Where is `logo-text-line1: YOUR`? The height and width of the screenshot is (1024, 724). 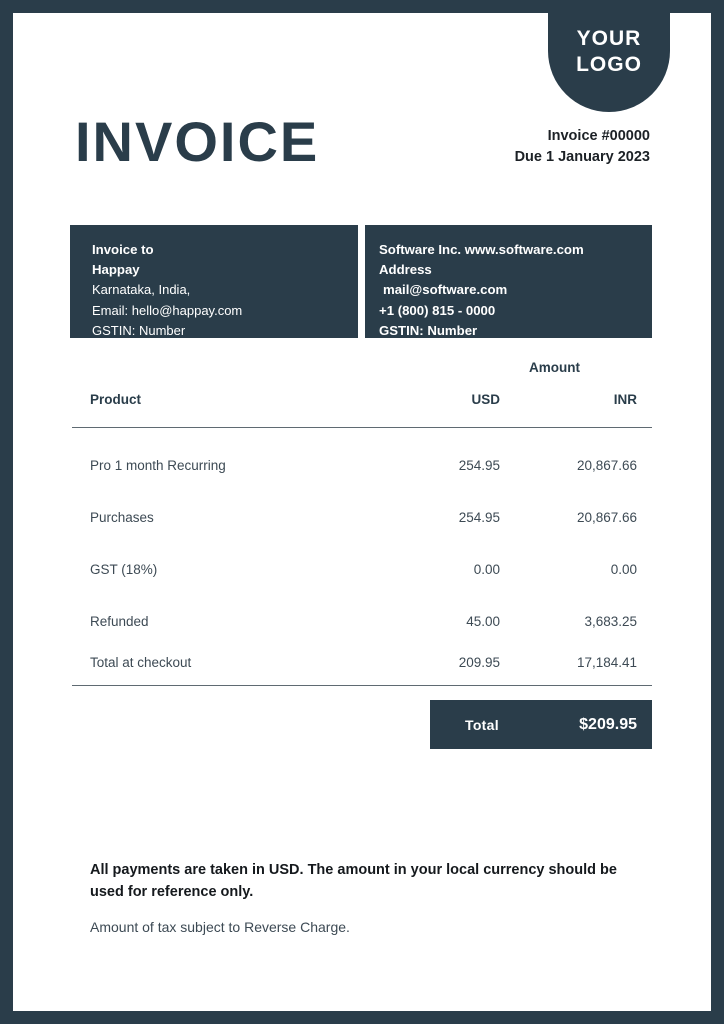
logo-text-line1: YOUR is located at coordinates (609, 38).